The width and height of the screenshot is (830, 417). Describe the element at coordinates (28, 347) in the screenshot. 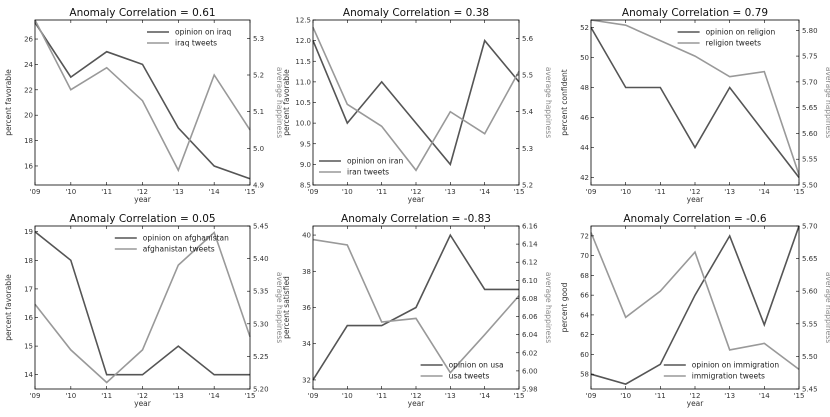

I see `y-tick-label: 15` at that location.